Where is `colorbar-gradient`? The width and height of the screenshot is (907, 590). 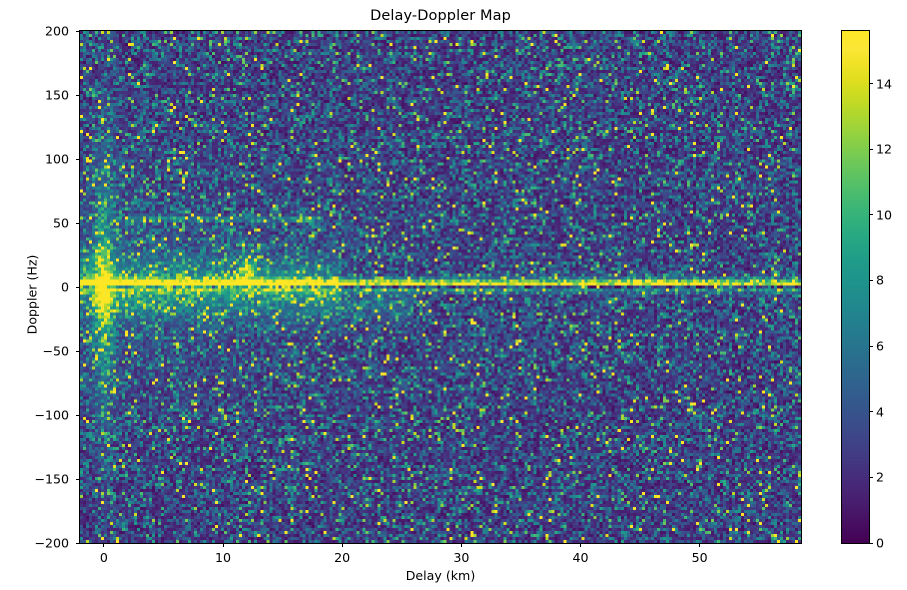
colorbar-gradient is located at coordinates (855, 286).